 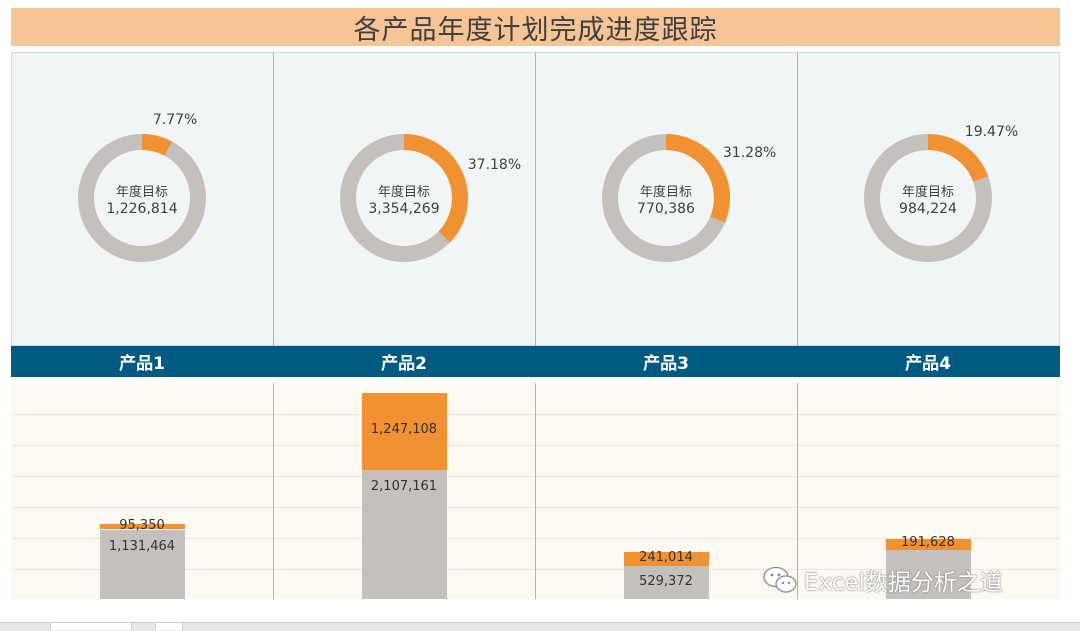 I want to click on bar-value-label: 529,372, so click(x=666, y=581).